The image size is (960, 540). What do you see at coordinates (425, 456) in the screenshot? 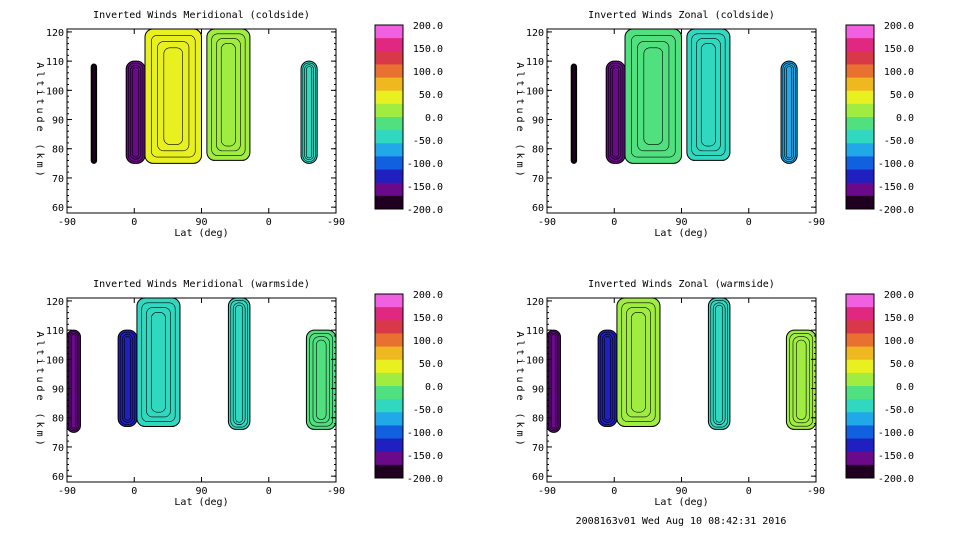
I see `colorbar-label: -150.0` at bounding box center [425, 456].